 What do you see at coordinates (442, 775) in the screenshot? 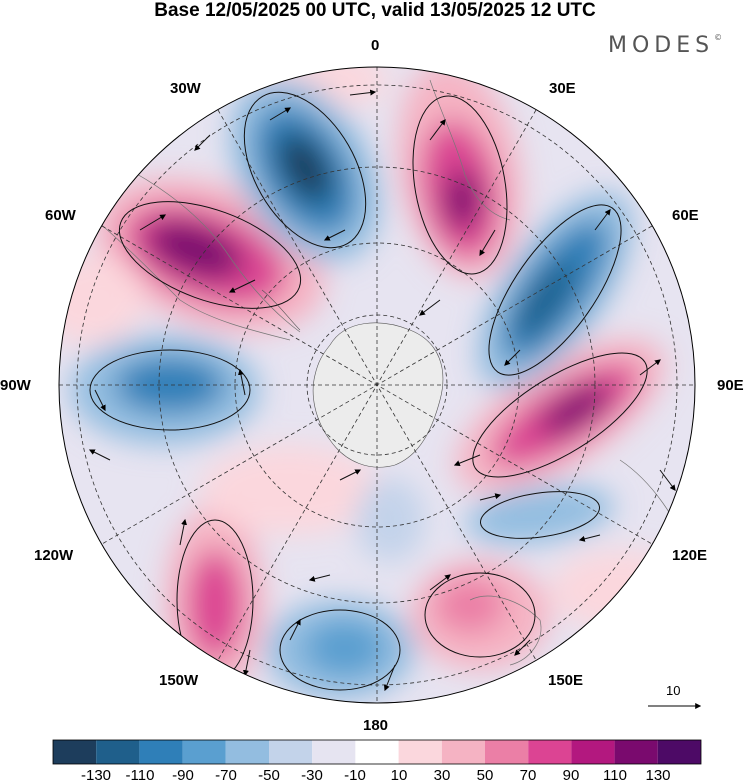
I see `colorbar-tick: 30` at bounding box center [442, 775].